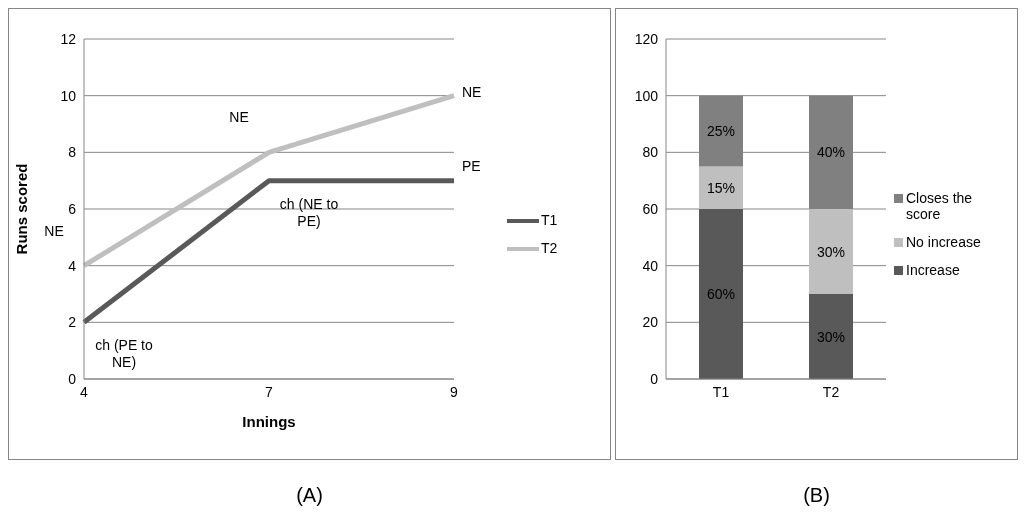 The image size is (1026, 525). I want to click on annotation: ch (PE to NE), so click(124, 354).